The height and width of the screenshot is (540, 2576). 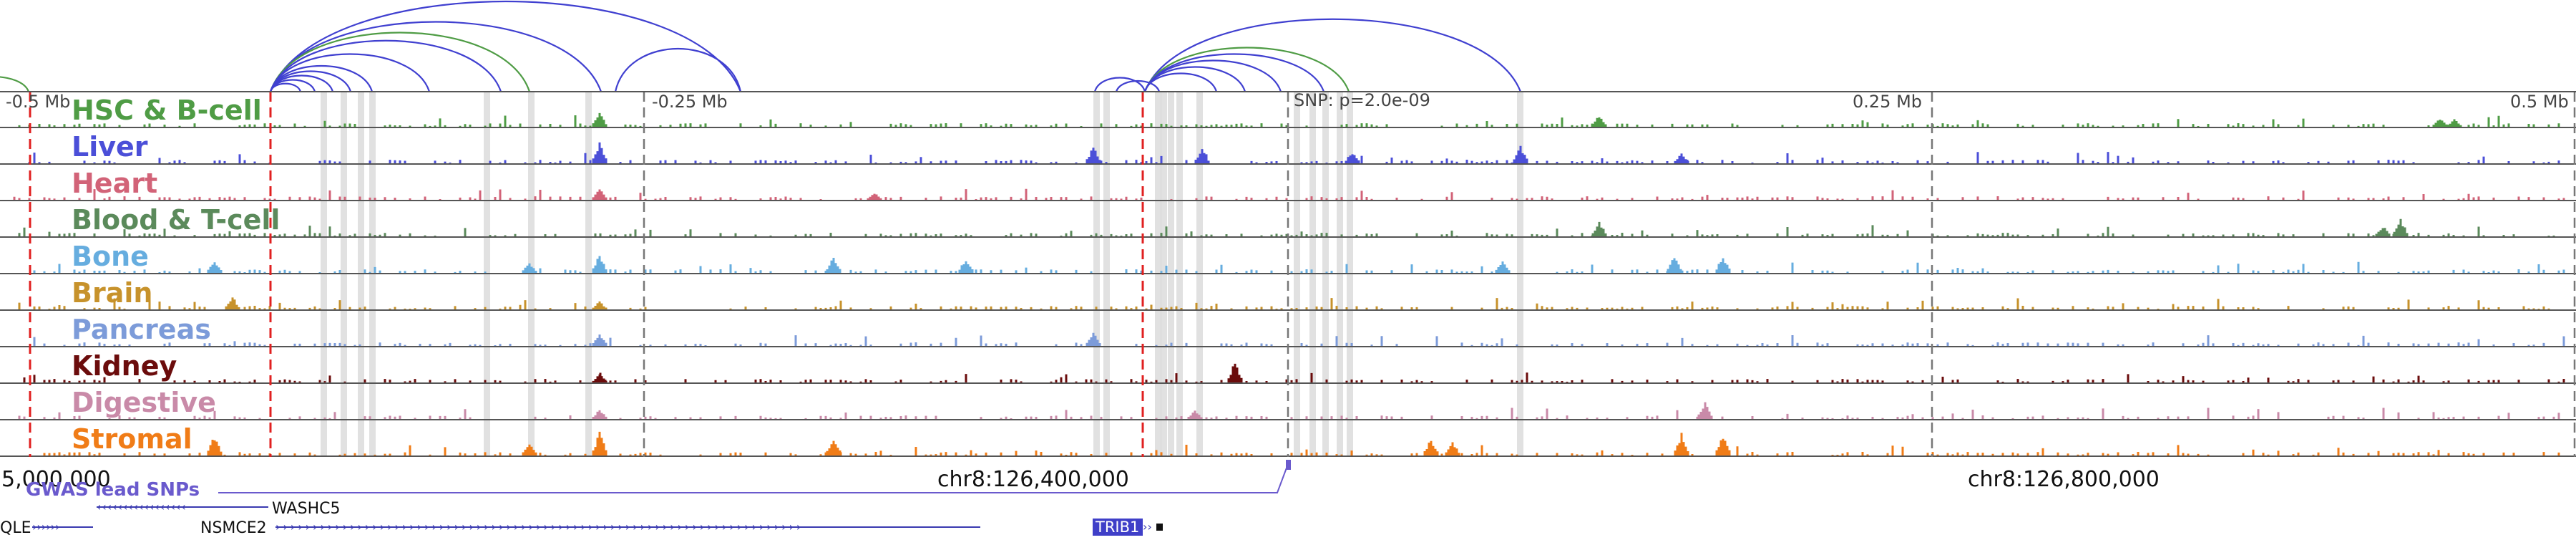 I want to click on chromatin-loops-layer, so click(x=761, y=46).